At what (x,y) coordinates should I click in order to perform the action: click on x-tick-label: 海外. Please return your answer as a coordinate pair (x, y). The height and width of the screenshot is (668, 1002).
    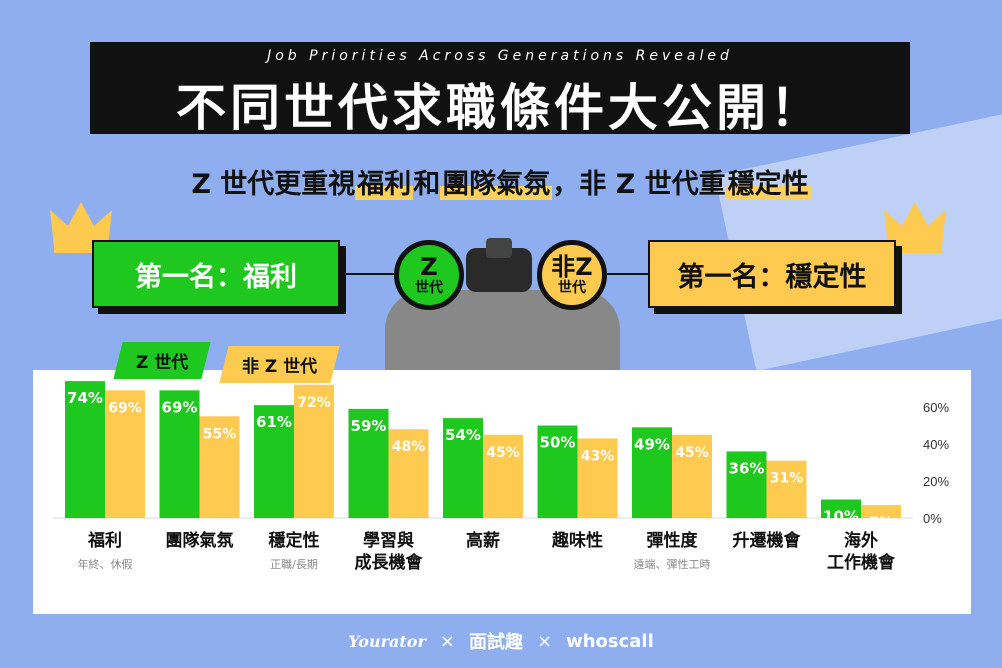
    Looking at the image, I should click on (861, 540).